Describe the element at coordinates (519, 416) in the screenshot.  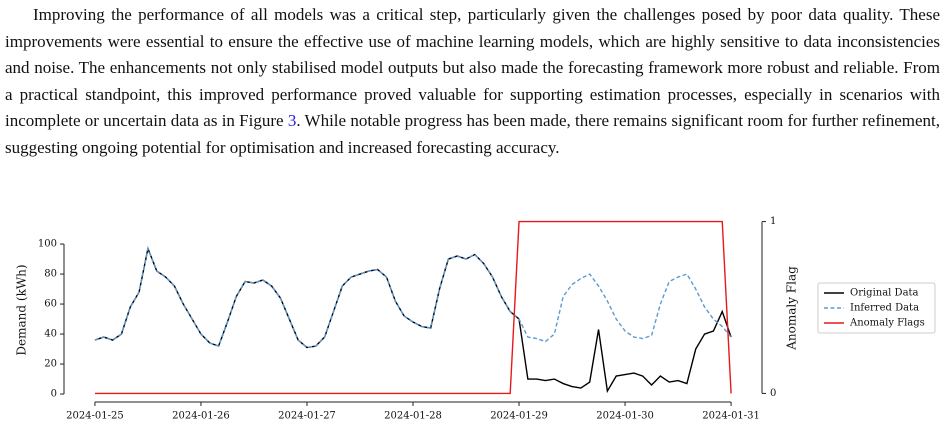
I see `x-tick-label: 2024-01-29` at that location.